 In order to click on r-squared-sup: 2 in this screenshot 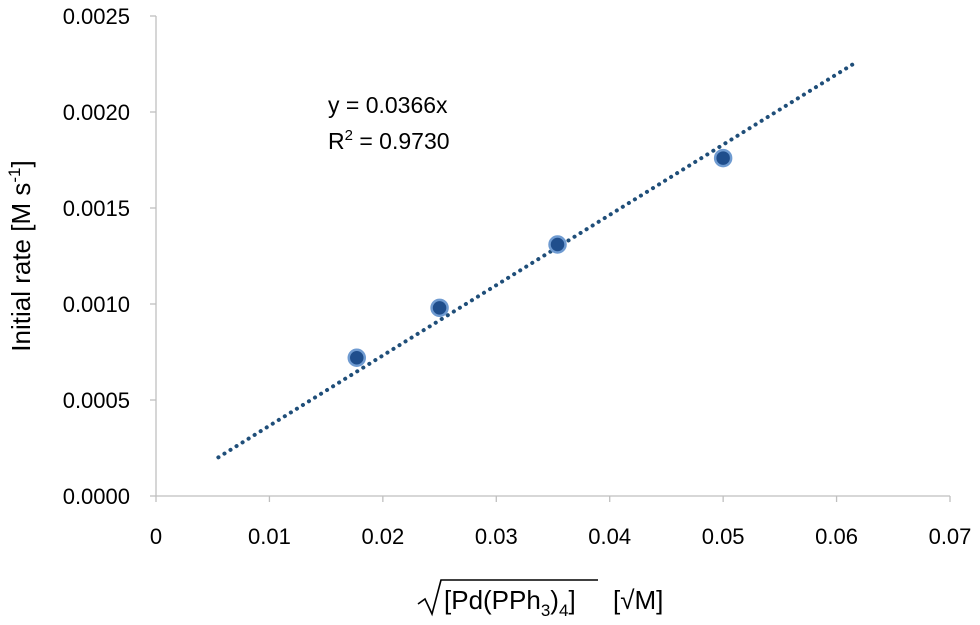, I will do `click(349, 135)`.